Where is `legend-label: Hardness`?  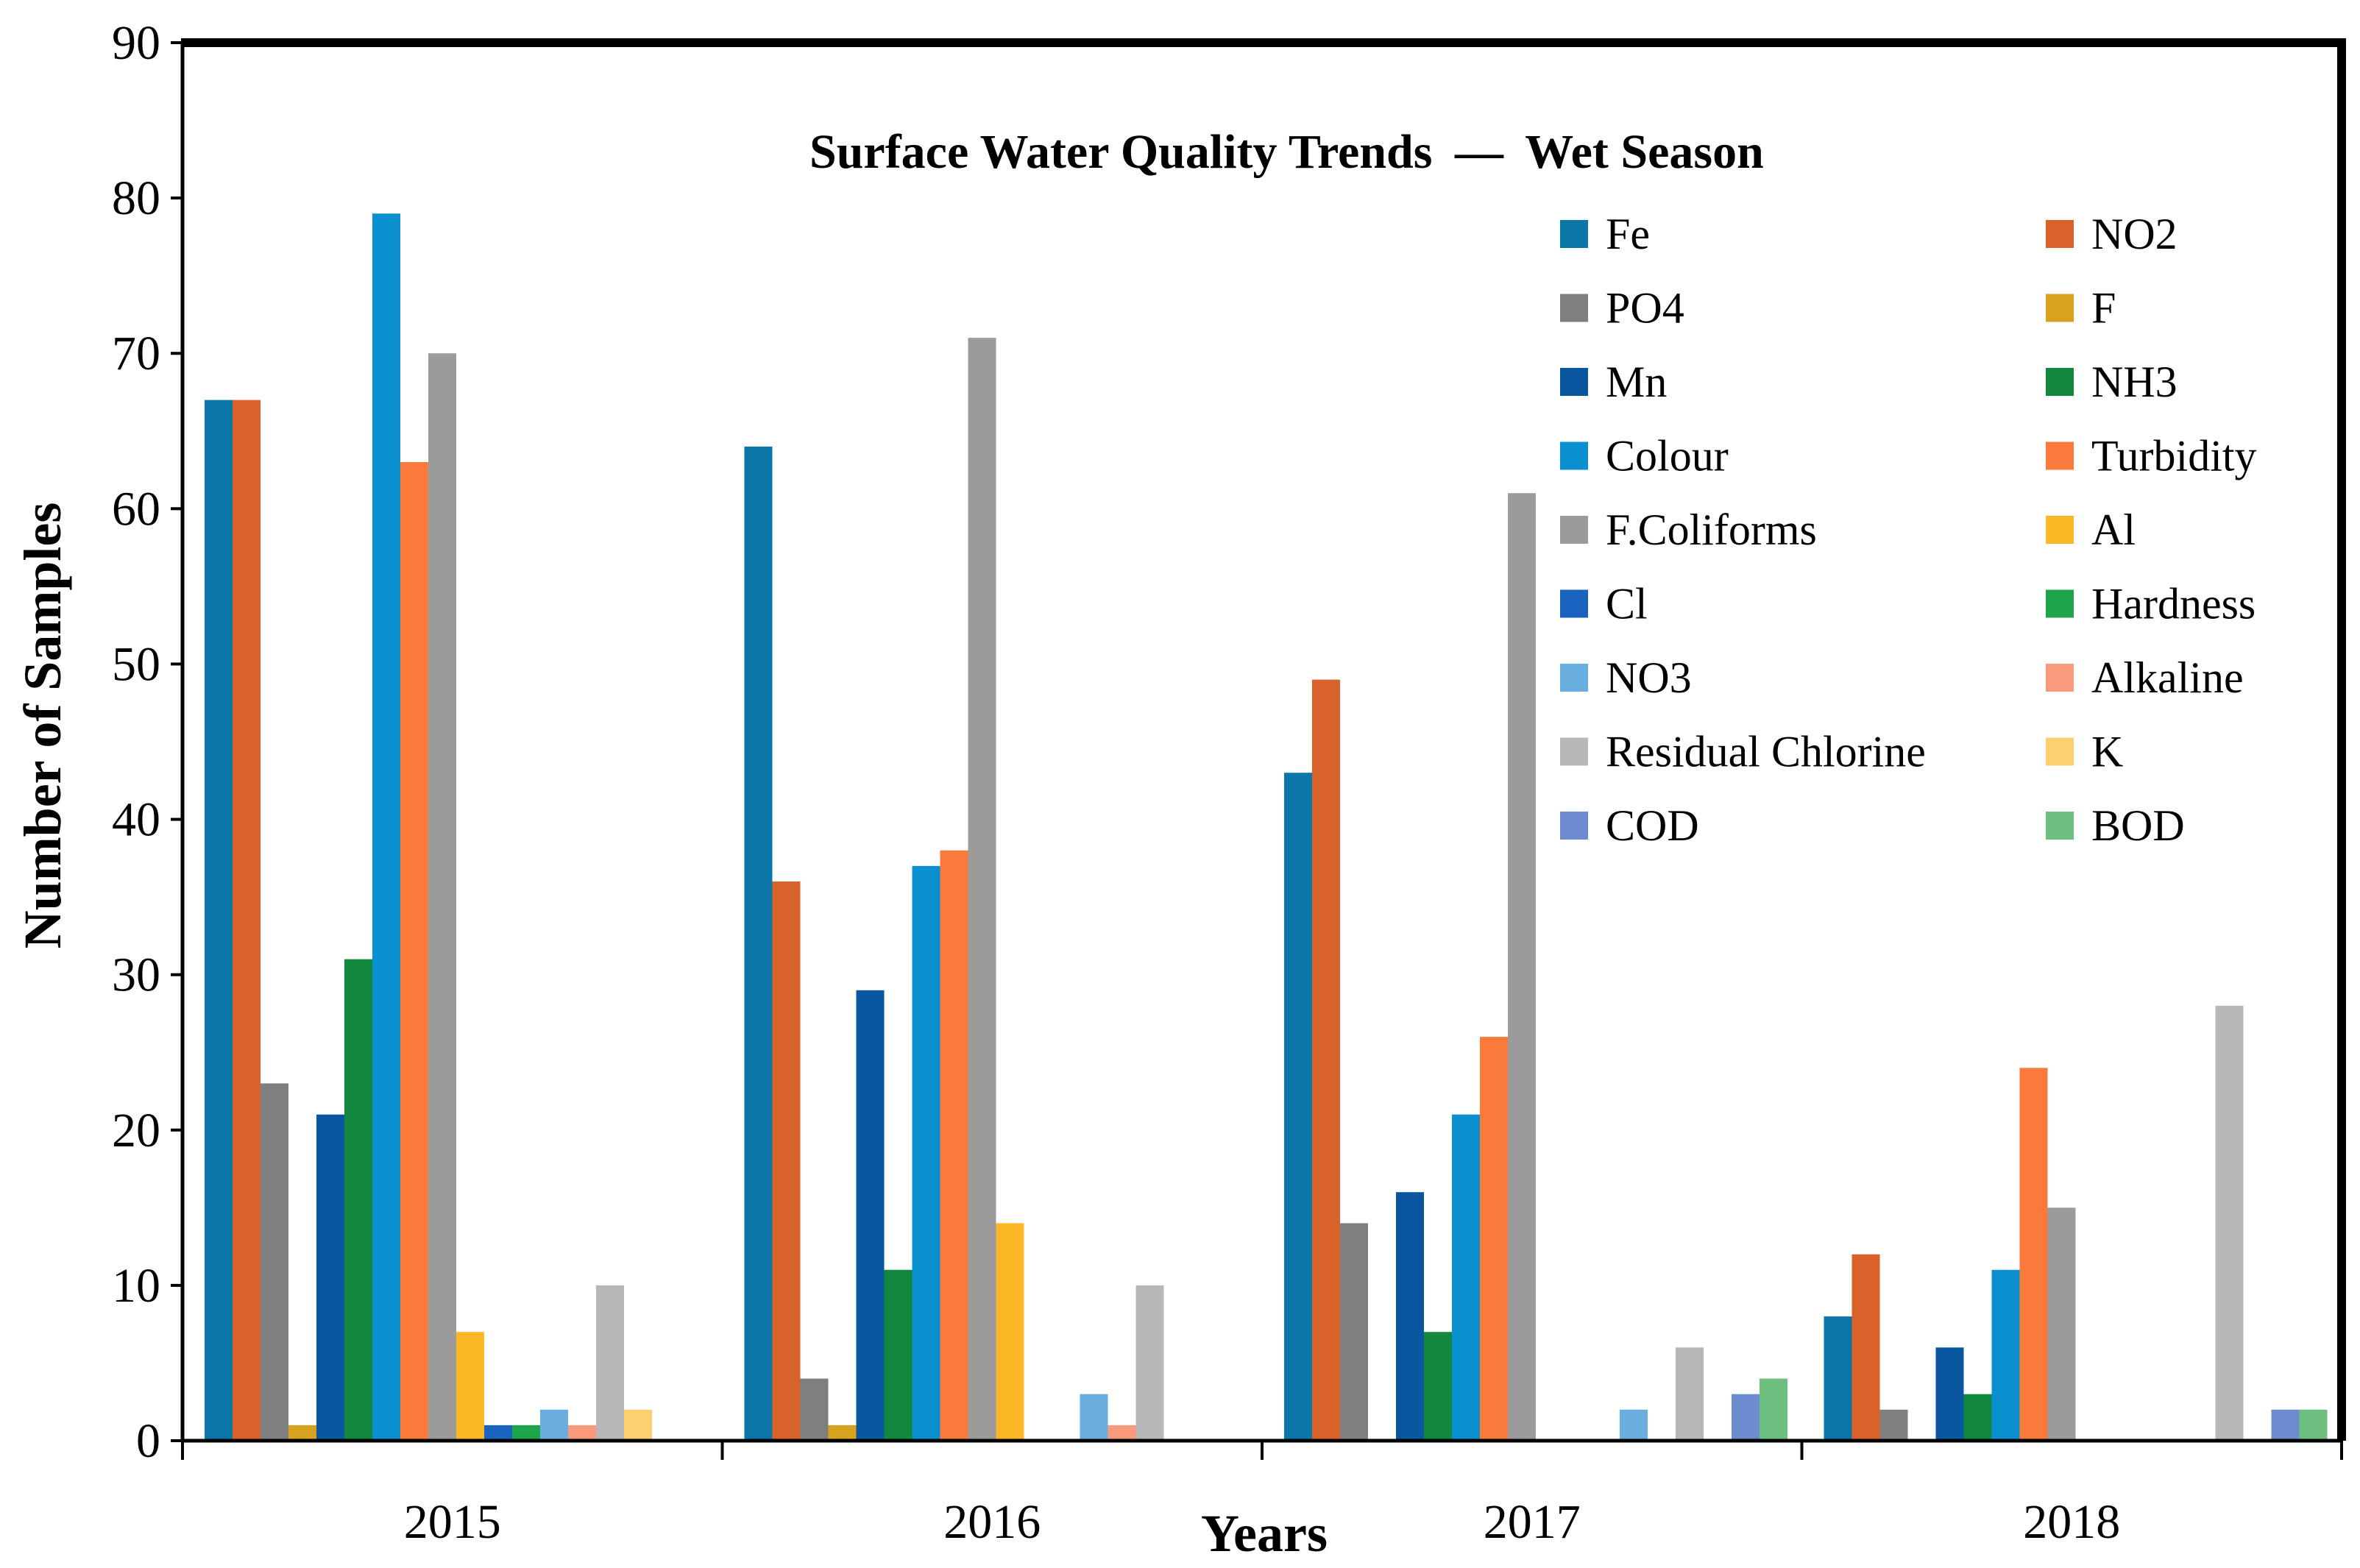 legend-label: Hardness is located at coordinates (2174, 604).